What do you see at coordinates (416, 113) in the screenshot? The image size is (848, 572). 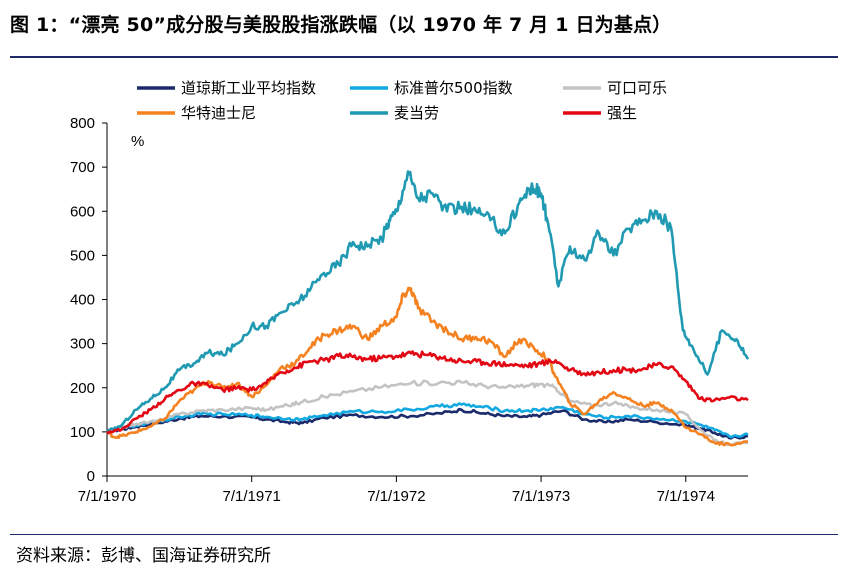 I see `legend-label: 麦当劳` at bounding box center [416, 113].